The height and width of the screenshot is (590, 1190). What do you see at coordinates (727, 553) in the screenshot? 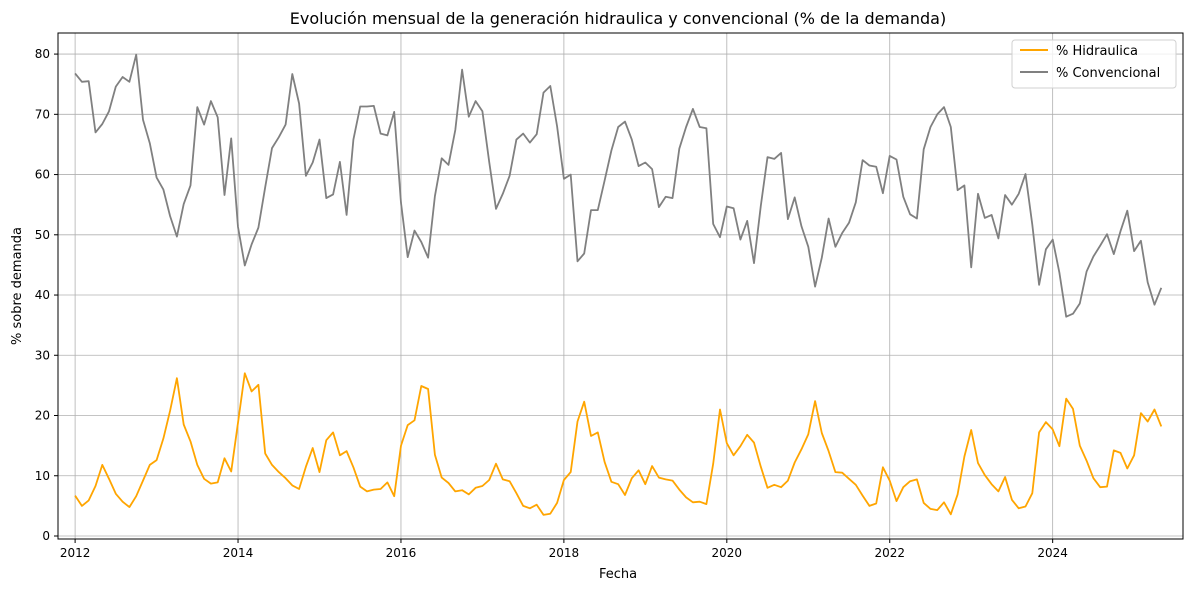
I see `x-tick-label: 2020` at bounding box center [727, 553].